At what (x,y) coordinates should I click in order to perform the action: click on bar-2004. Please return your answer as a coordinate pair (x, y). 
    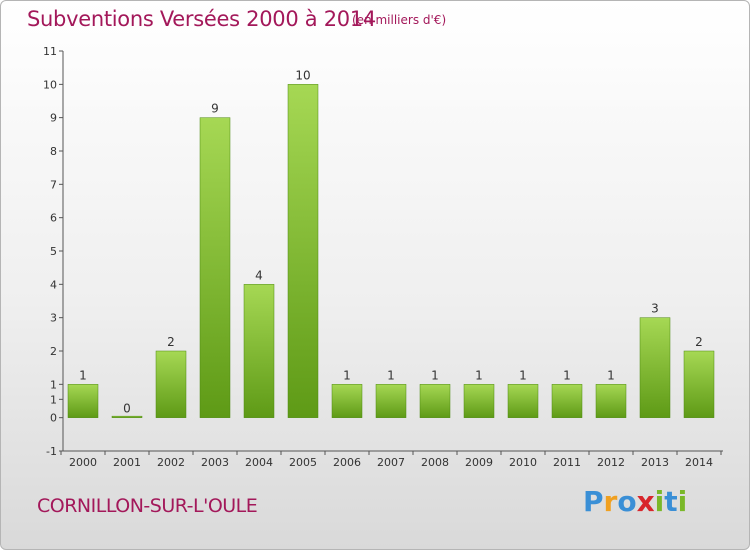
    Looking at the image, I should click on (259, 351).